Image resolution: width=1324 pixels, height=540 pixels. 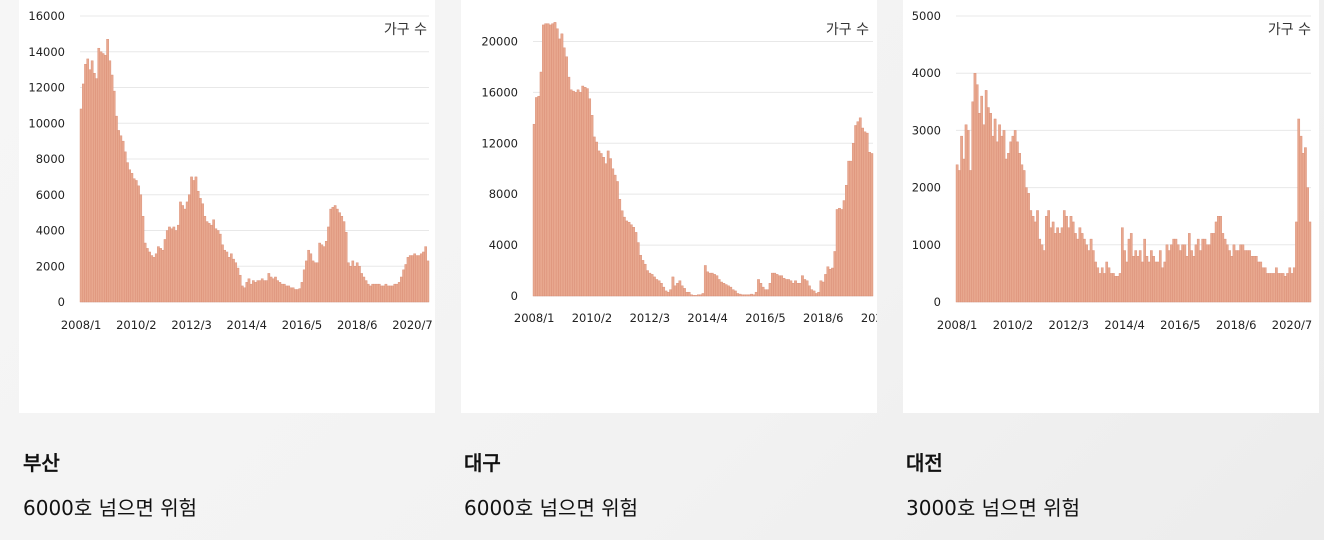 What do you see at coordinates (1069, 325) in the screenshot?
I see `x-tick-label: 2012/3` at bounding box center [1069, 325].